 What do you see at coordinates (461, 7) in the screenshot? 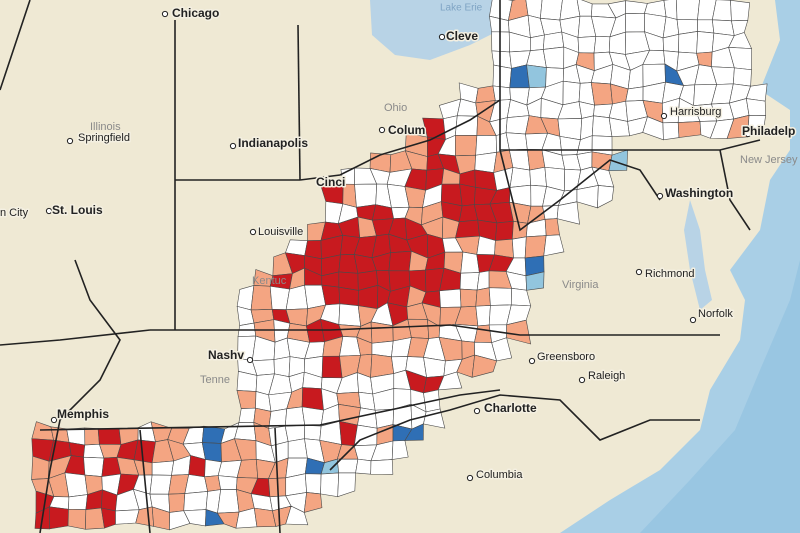
I see `place-label: Lake Erie` at bounding box center [461, 7].